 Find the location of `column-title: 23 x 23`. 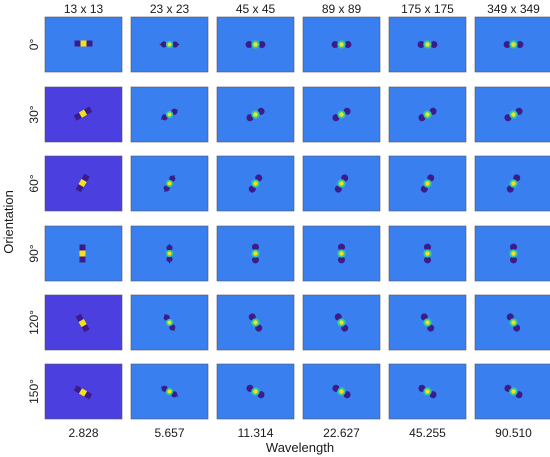

column-title: 23 x 23 is located at coordinates (170, 9).